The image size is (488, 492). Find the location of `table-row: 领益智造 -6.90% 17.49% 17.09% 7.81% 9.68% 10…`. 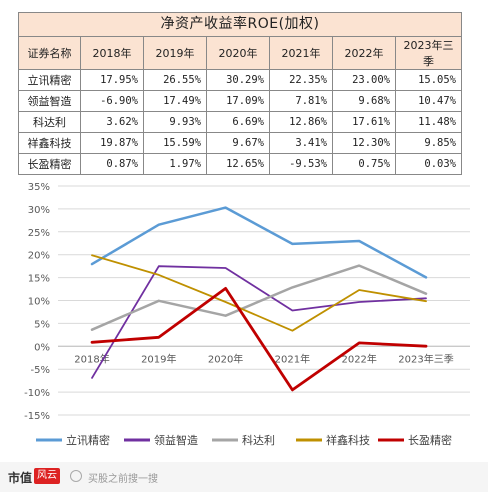

table-row: 领益智造 -6.90% 17.49% 17.09% 7.81% 9.68% 10… is located at coordinates (240, 101).